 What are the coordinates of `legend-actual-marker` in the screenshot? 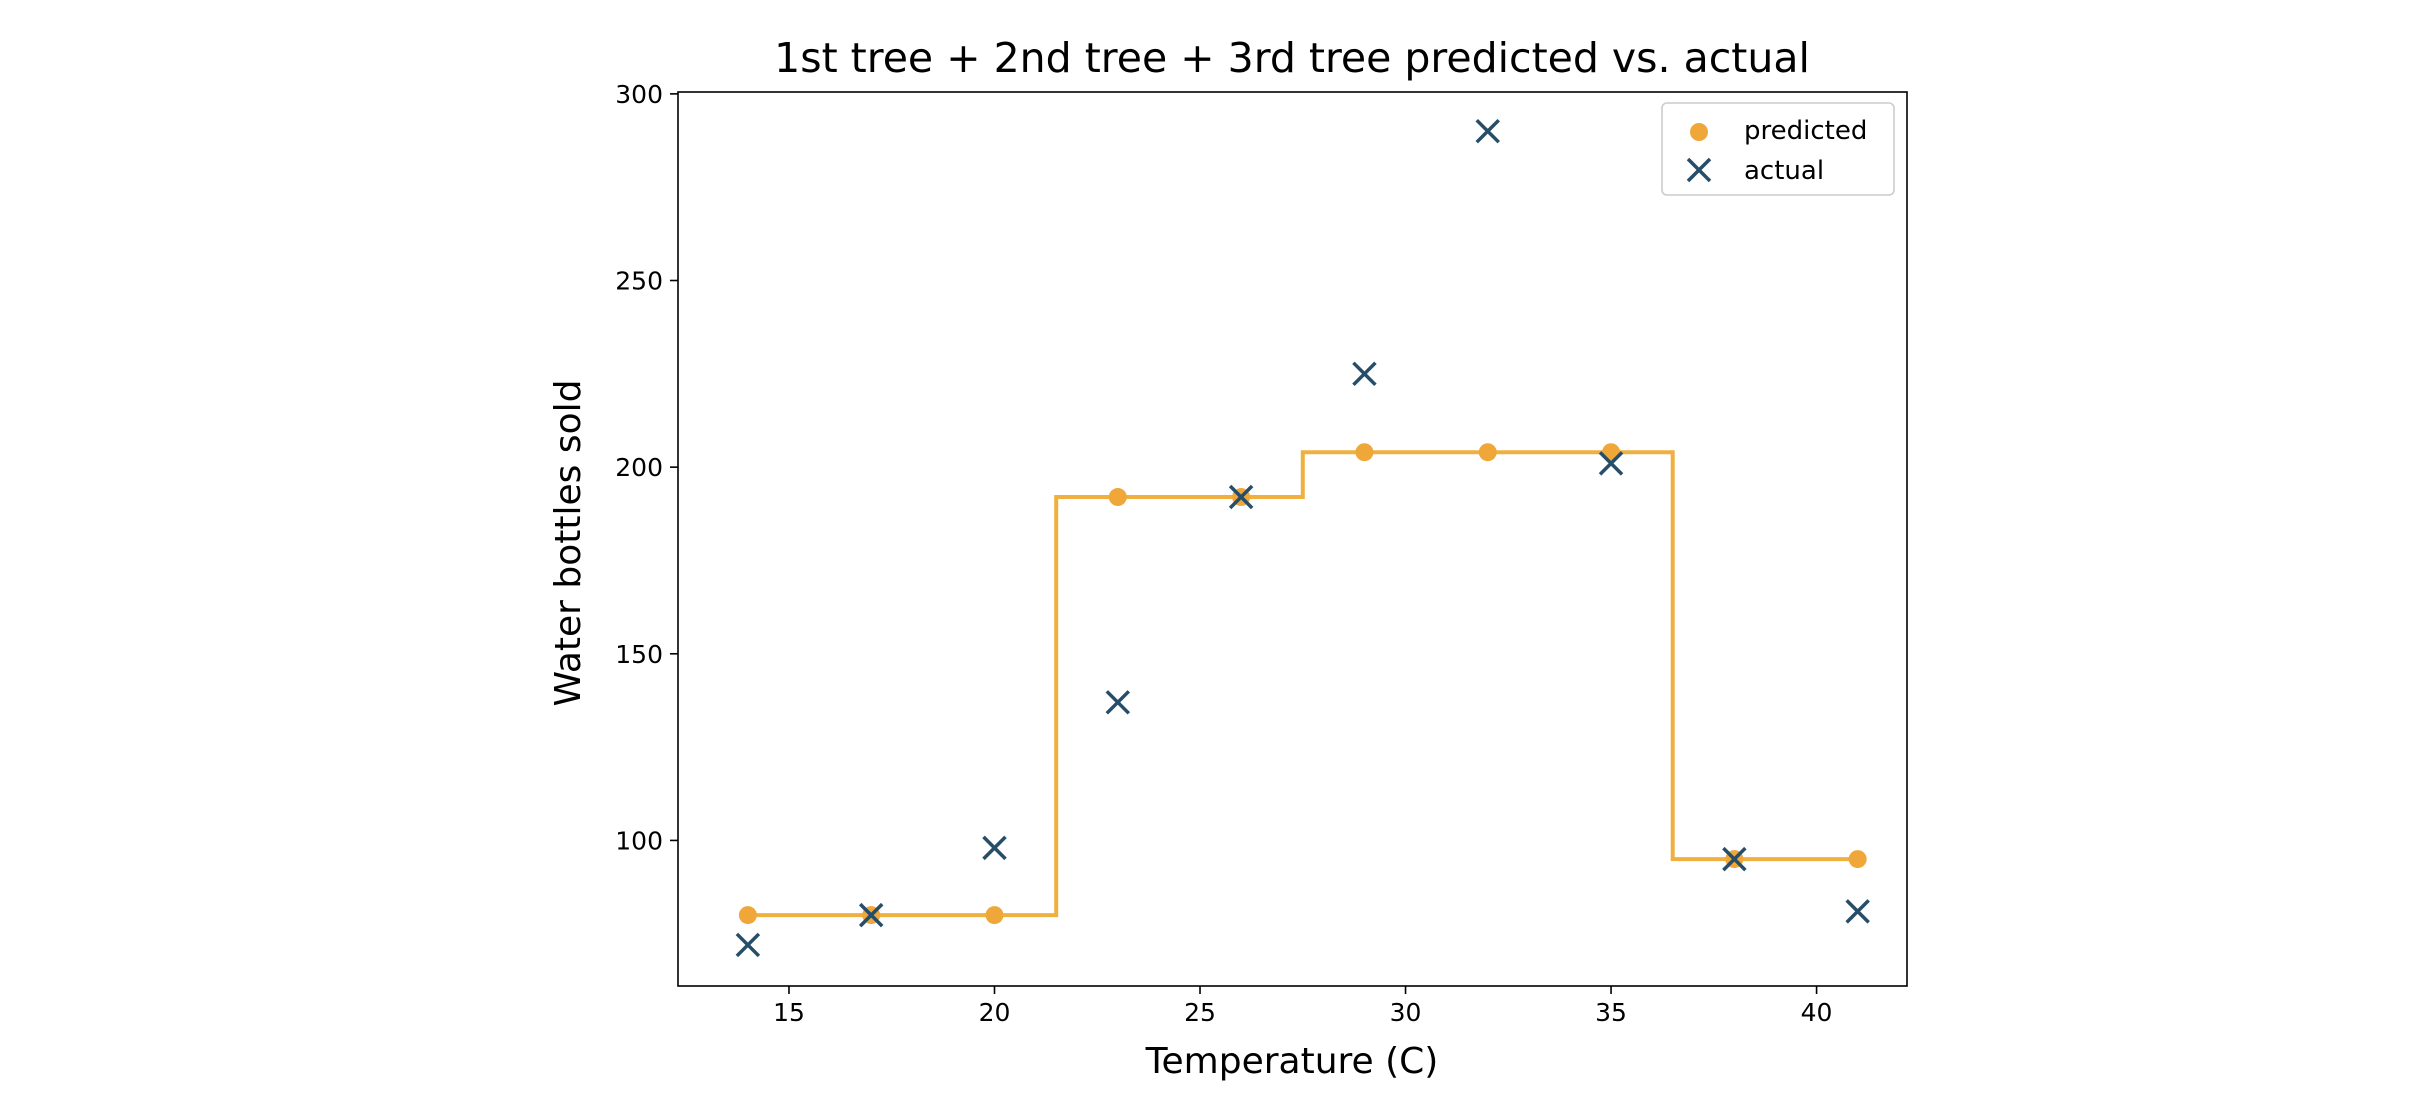 It's located at (1699, 170).